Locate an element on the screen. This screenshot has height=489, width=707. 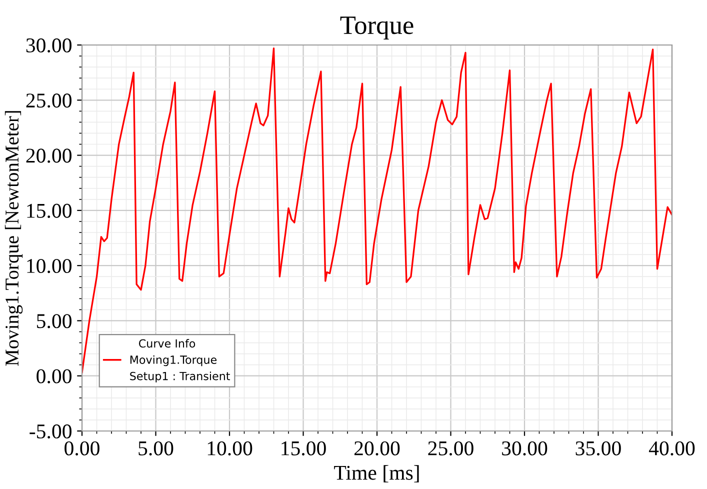
legend-label: Moving1.Torque is located at coordinates (173, 360).